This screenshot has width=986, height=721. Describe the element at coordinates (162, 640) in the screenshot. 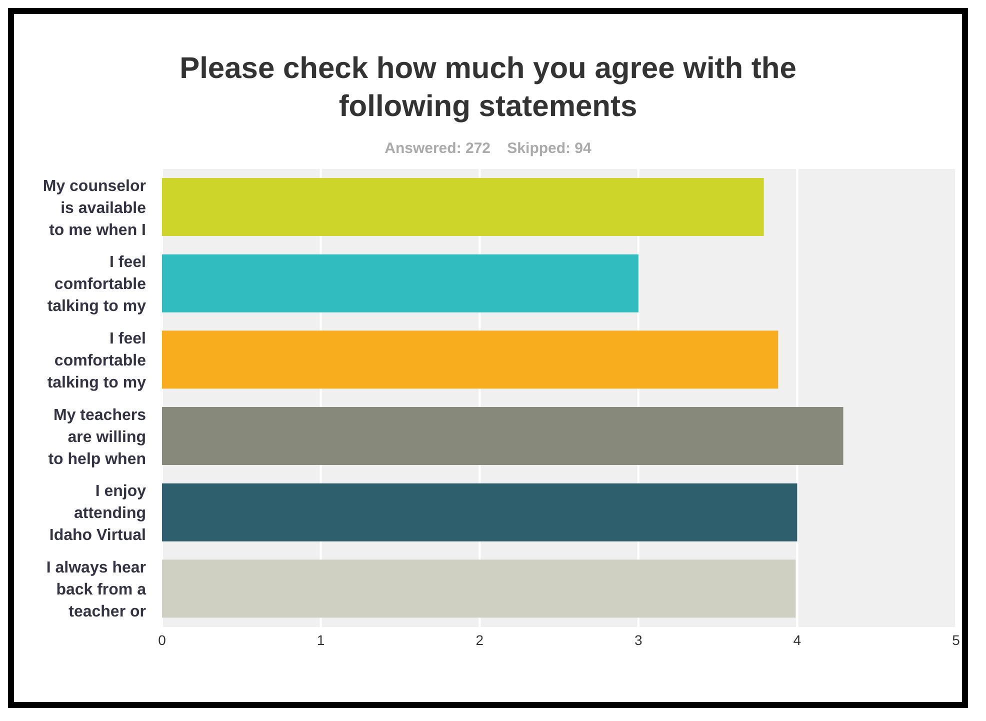

I see `x-tick-label: 0` at that location.